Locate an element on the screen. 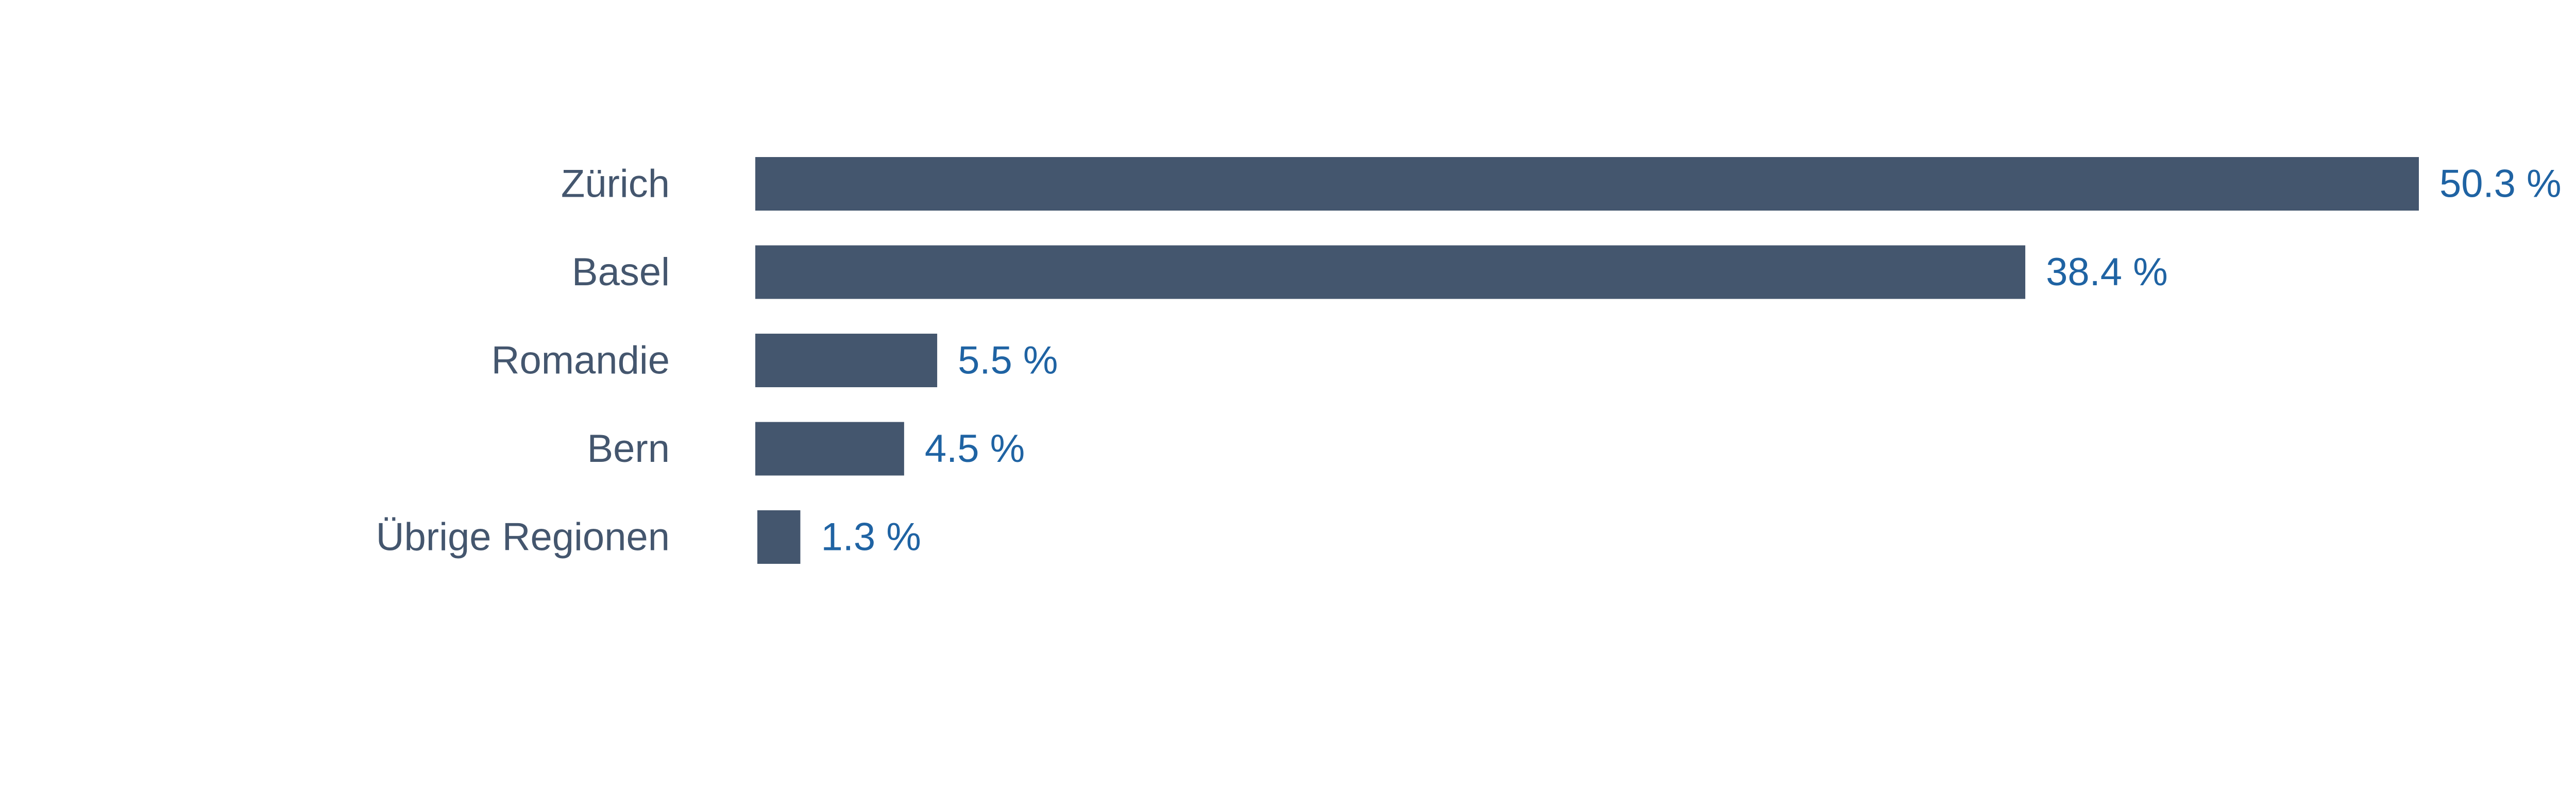 This screenshot has height=794, width=2576. value-label-4: 4.5 % is located at coordinates (975, 449).